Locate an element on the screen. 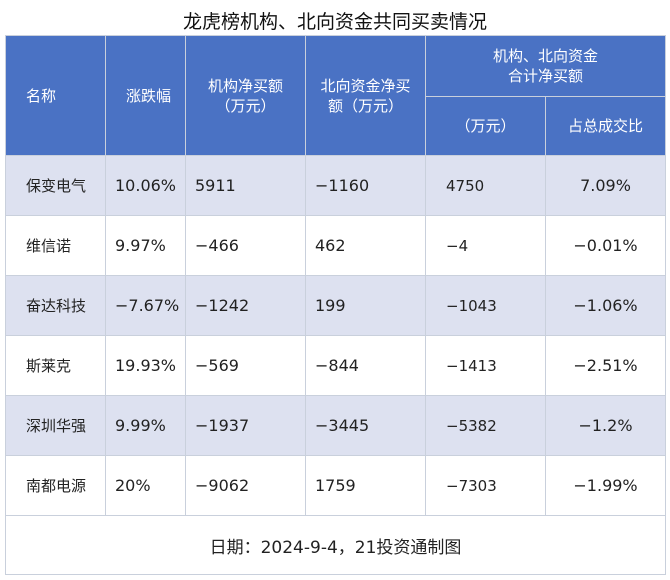 This screenshot has height=580, width=670. cell-north: −844 is located at coordinates (365, 365).